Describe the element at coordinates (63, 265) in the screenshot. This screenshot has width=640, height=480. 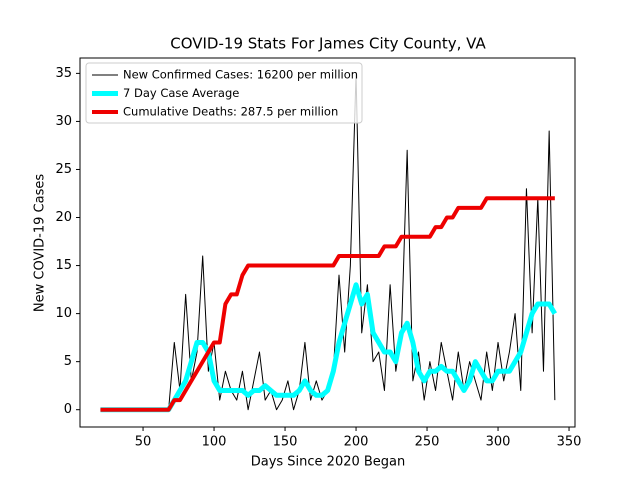
I see `y-tick-label: 15` at that location.